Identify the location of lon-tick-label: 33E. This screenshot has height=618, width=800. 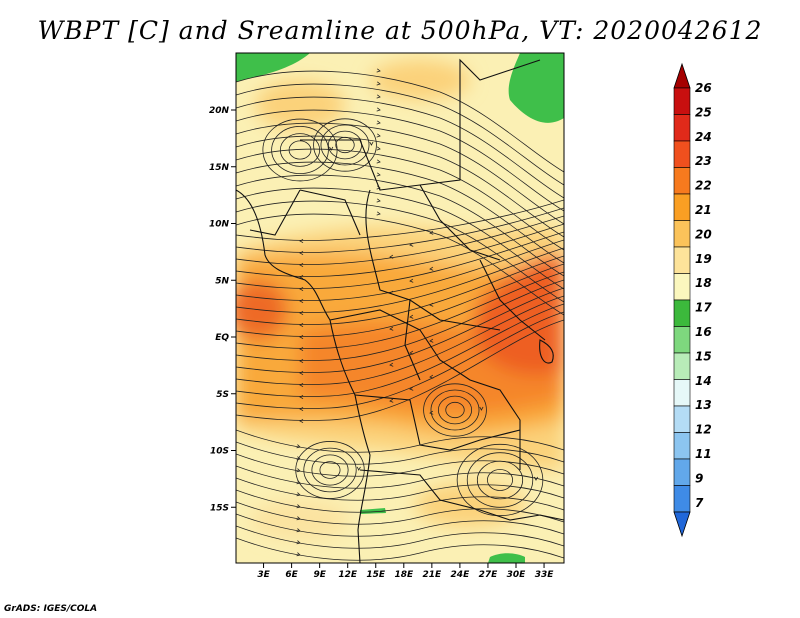
(545, 575).